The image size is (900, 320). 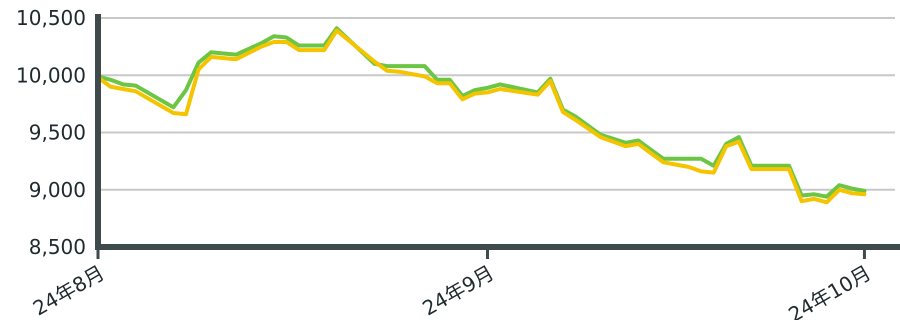 I want to click on x-tick-label: 24年8月, so click(x=69, y=290).